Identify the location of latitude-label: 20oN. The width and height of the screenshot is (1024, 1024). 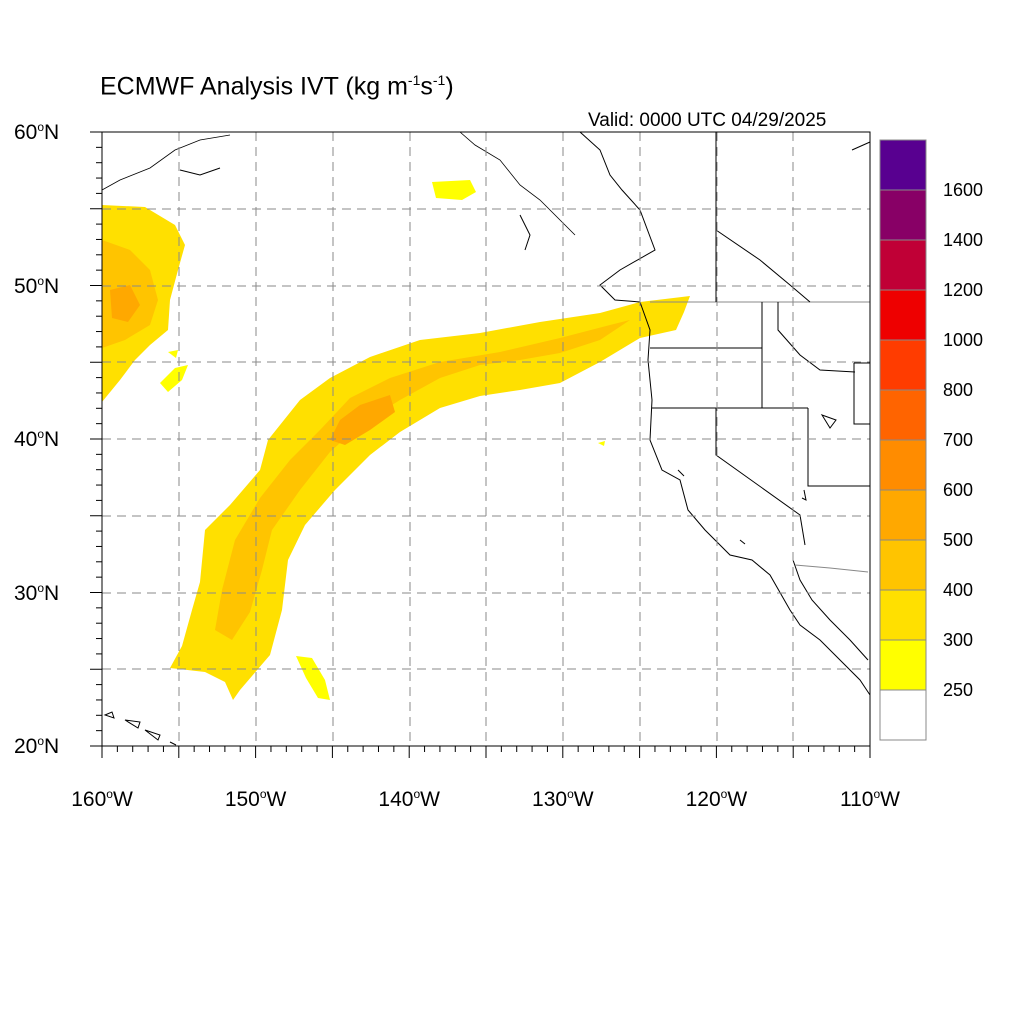
(37, 746).